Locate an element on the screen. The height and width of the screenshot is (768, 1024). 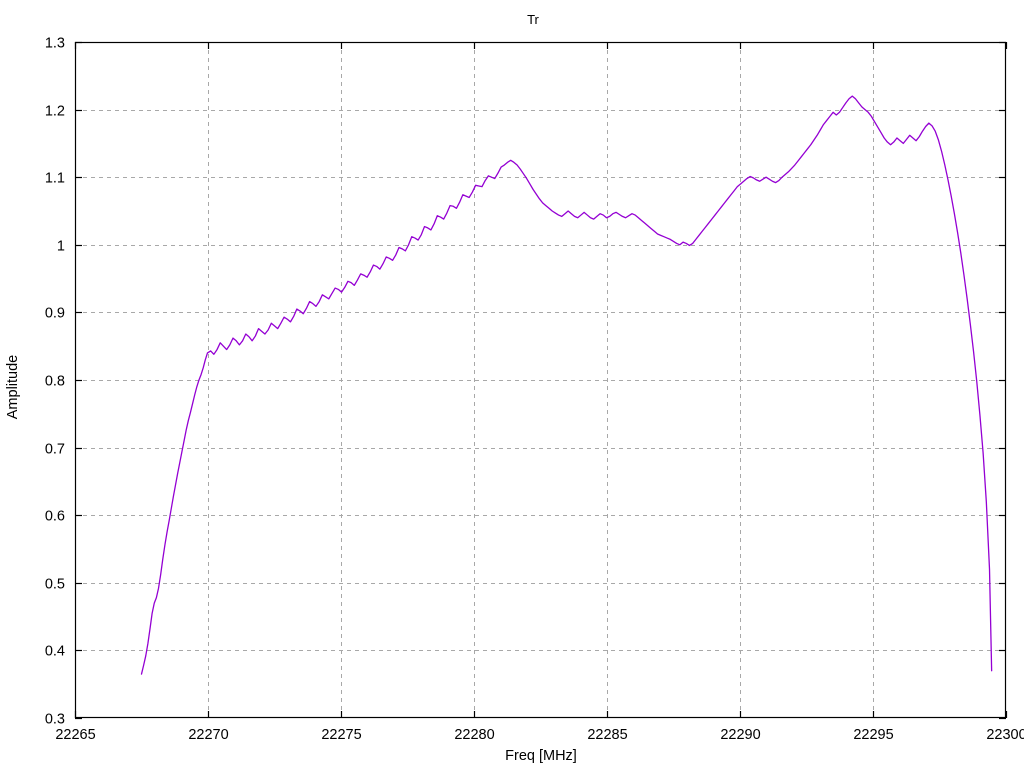
x-tick-label: 22275 is located at coordinates (341, 735).